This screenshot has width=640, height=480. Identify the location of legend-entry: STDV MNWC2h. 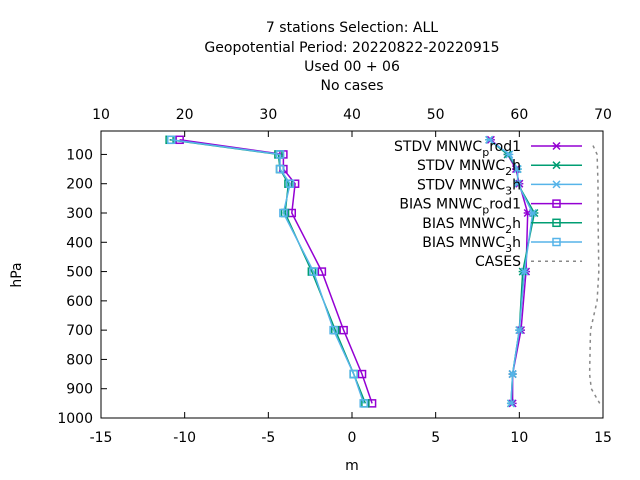
(499, 168).